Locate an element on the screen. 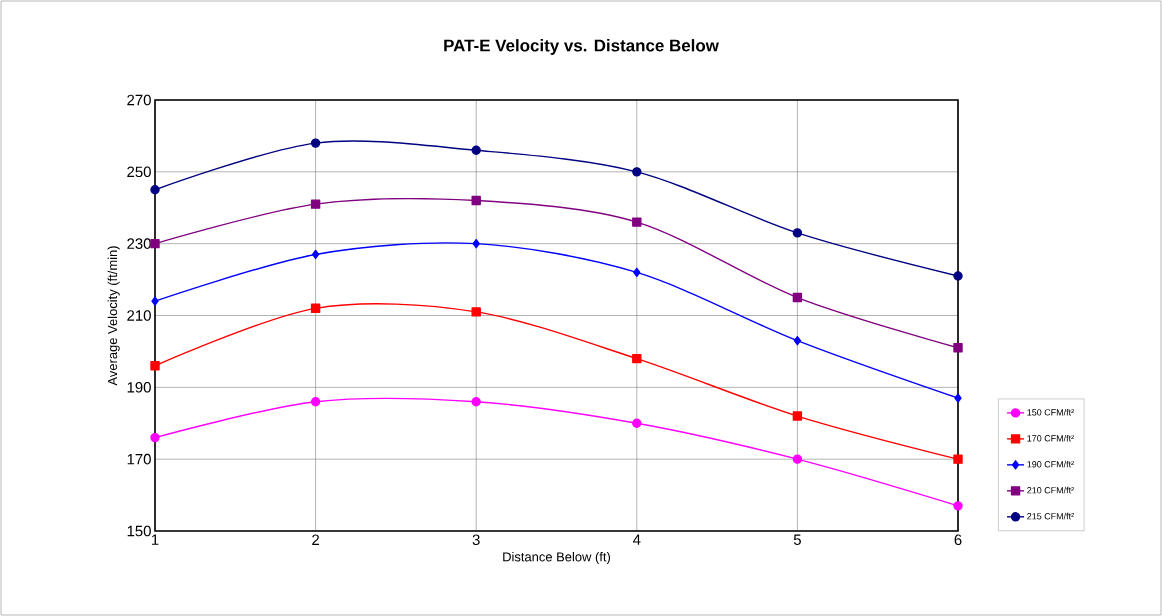  legend-label: 150 CFM/ft² is located at coordinates (1050, 412).